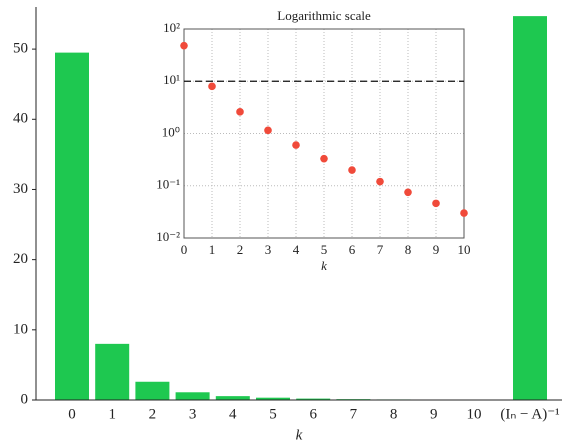 The width and height of the screenshot is (577, 446). I want to click on y-tick-label: 10⁻², so click(168, 236).